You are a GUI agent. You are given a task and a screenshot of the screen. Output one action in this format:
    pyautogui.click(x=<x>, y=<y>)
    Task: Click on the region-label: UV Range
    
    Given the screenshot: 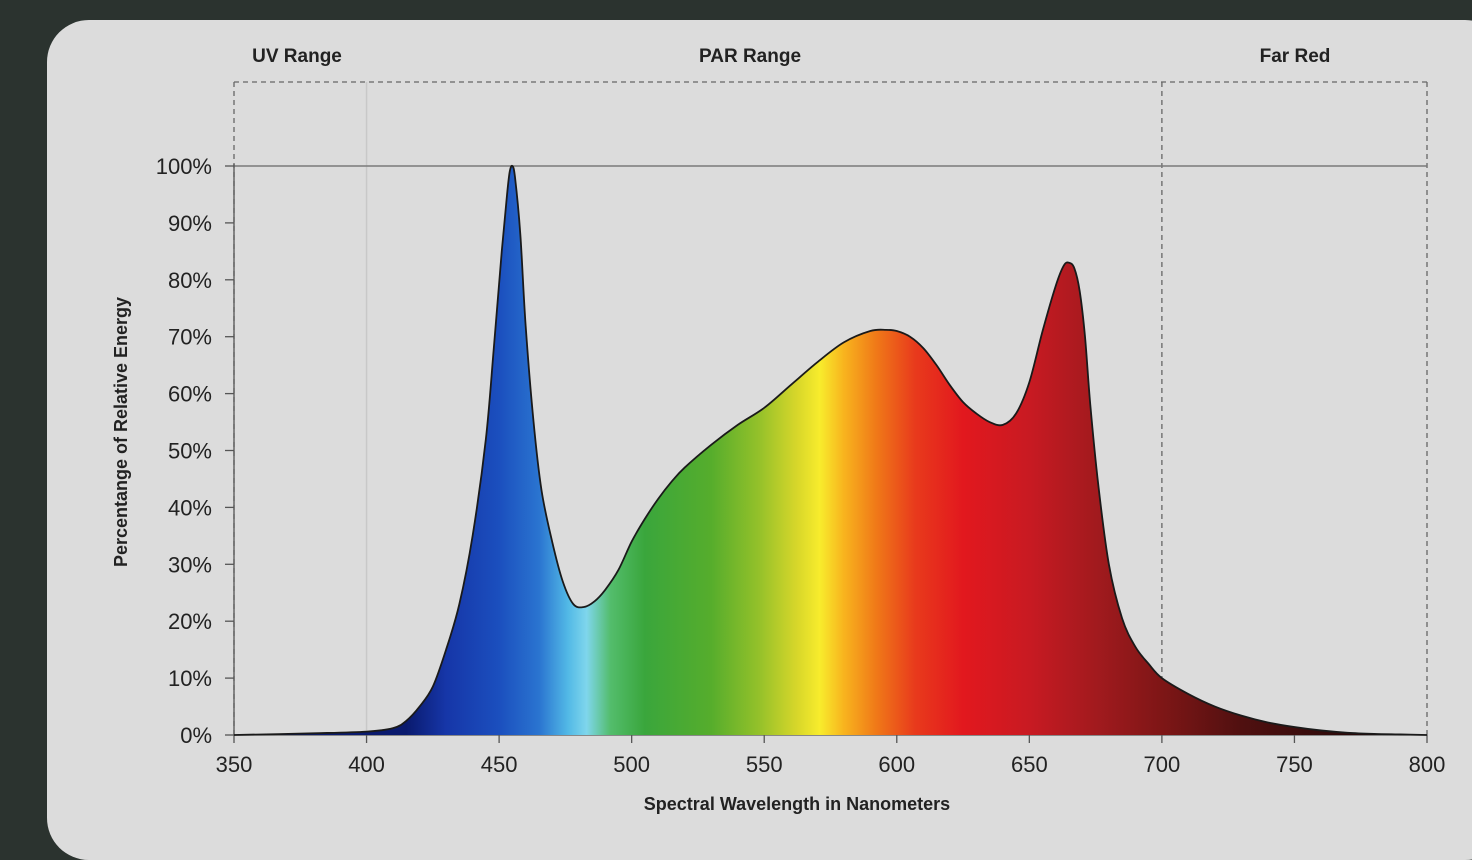 What is the action you would take?
    pyautogui.click(x=297, y=56)
    